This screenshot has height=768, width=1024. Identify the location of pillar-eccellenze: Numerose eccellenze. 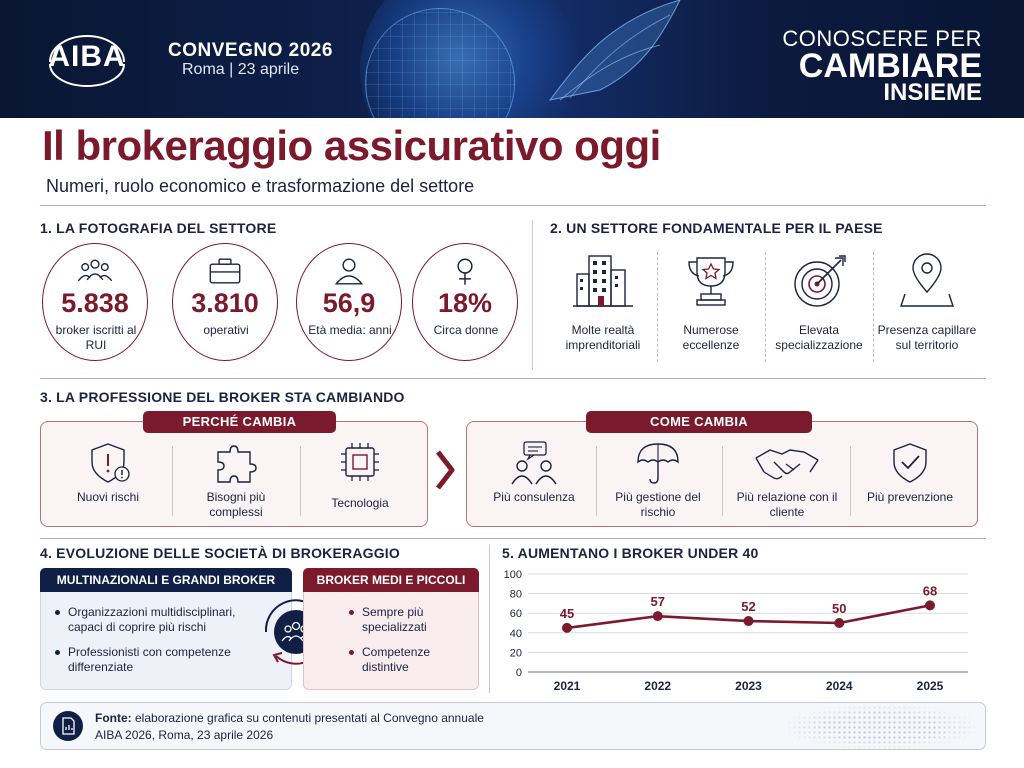
(711, 302).